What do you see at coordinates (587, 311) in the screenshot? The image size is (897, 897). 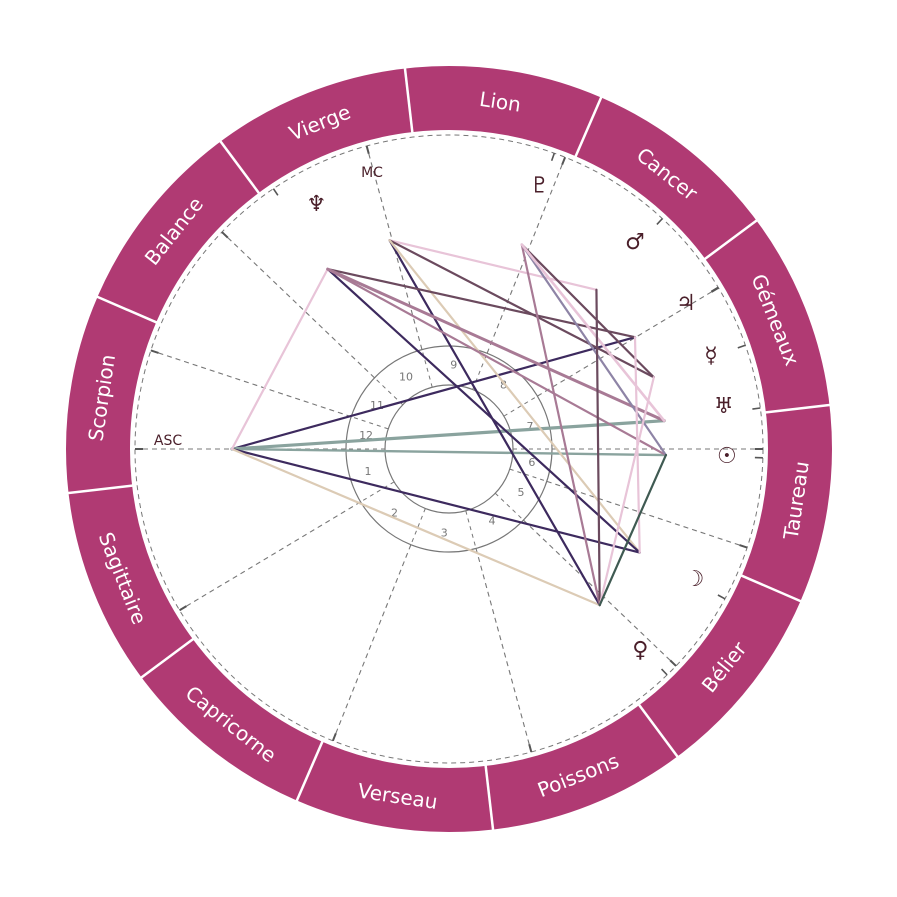 I see `aspect-line-pluto-mercury` at bounding box center [587, 311].